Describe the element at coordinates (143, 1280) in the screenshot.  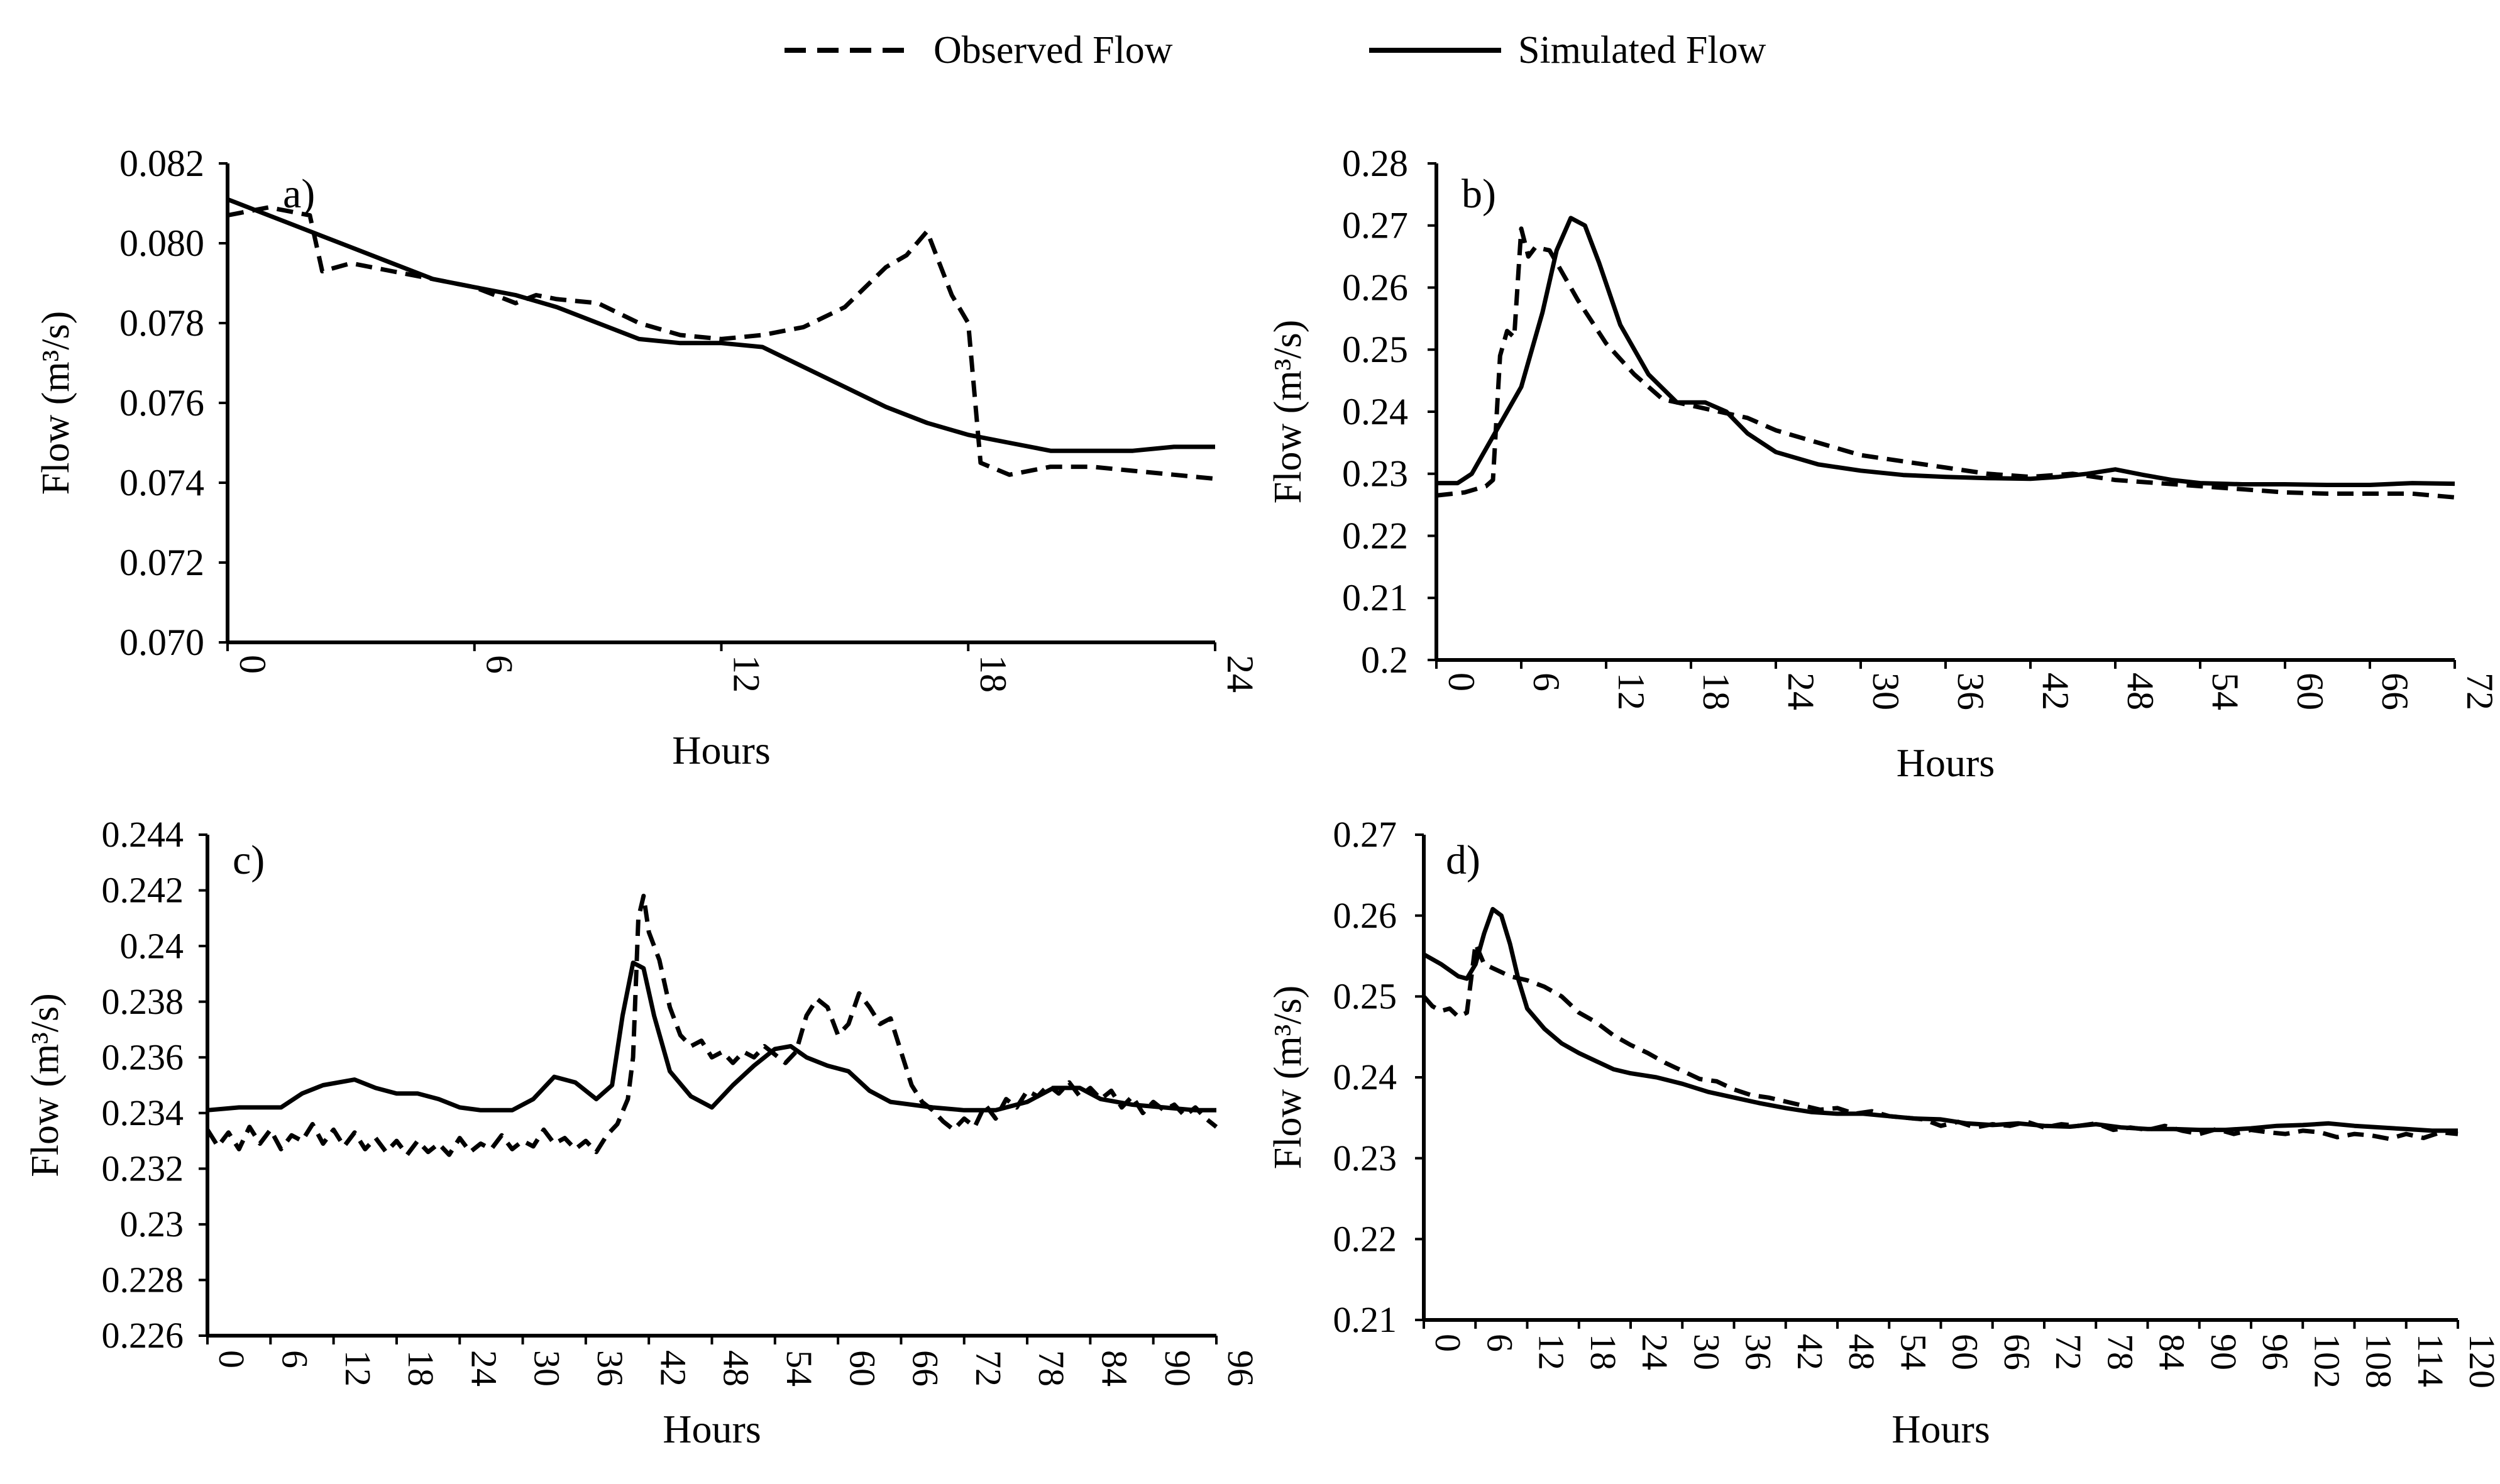
I see `y-tick-label: 0.228` at that location.